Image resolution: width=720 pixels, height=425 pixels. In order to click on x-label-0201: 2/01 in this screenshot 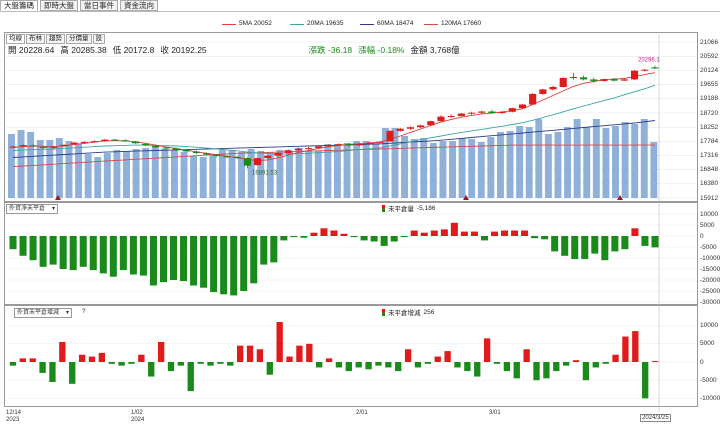, I will do `click(362, 413)`.